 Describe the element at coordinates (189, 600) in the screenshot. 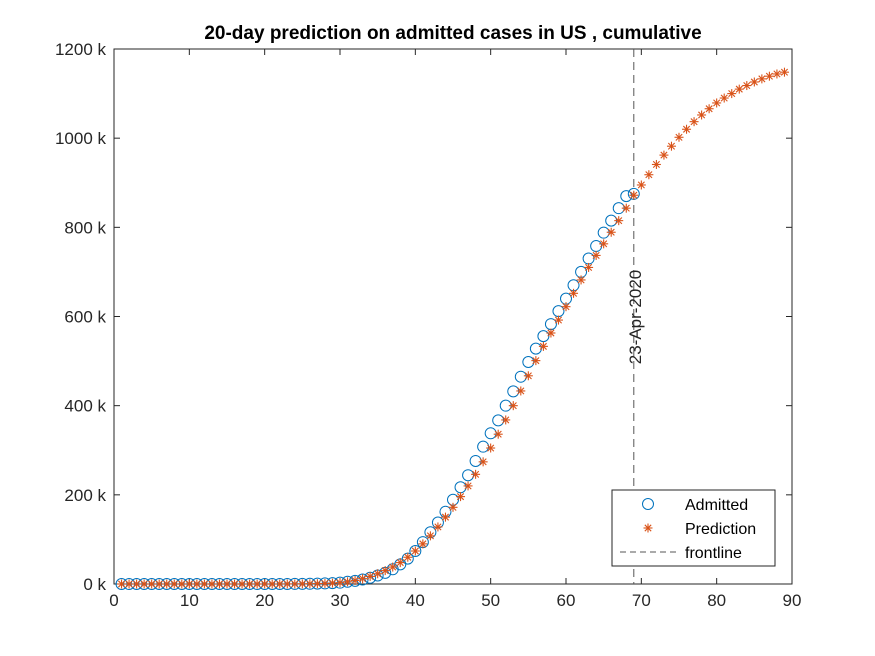

I see `x-tick-label: 10` at that location.